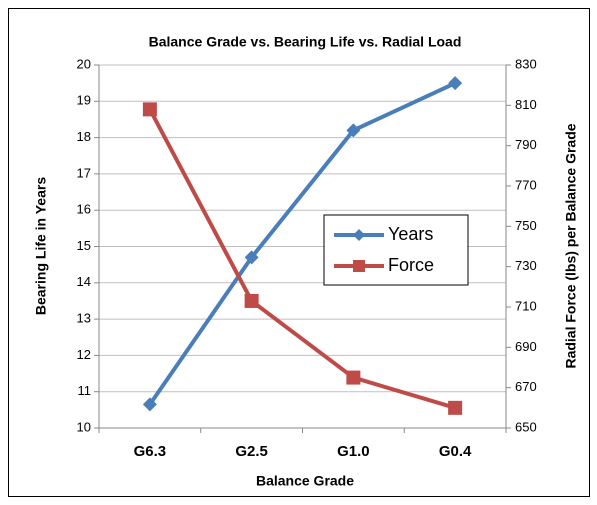 This screenshot has height=505, width=597. I want to click on y2-tick-label: 730, so click(526, 265).